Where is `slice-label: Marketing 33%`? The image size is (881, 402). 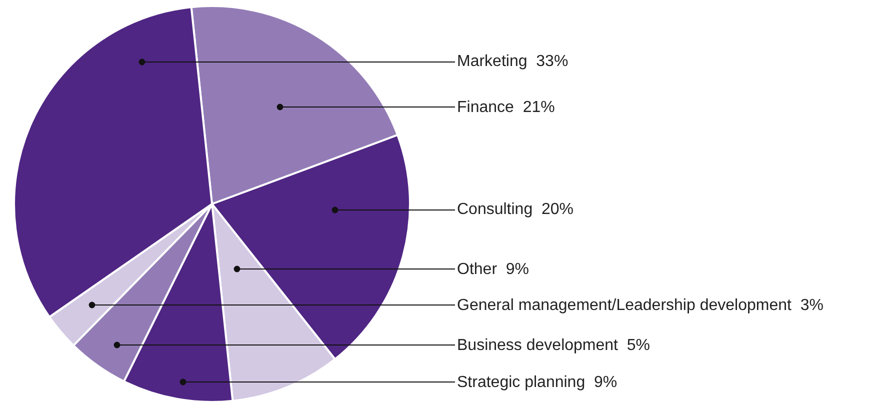 slice-label: Marketing 33% is located at coordinates (512, 61).